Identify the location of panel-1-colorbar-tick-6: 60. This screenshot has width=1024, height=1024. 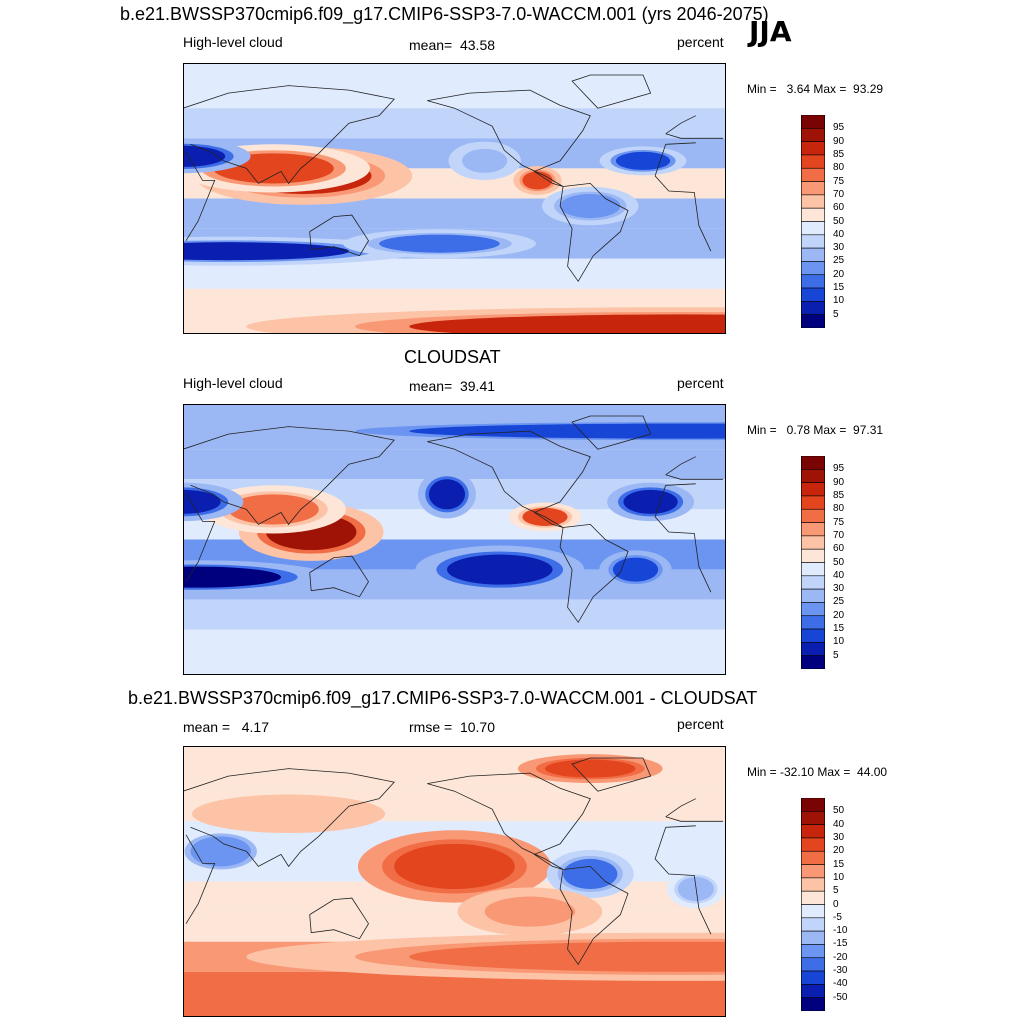
(839, 208).